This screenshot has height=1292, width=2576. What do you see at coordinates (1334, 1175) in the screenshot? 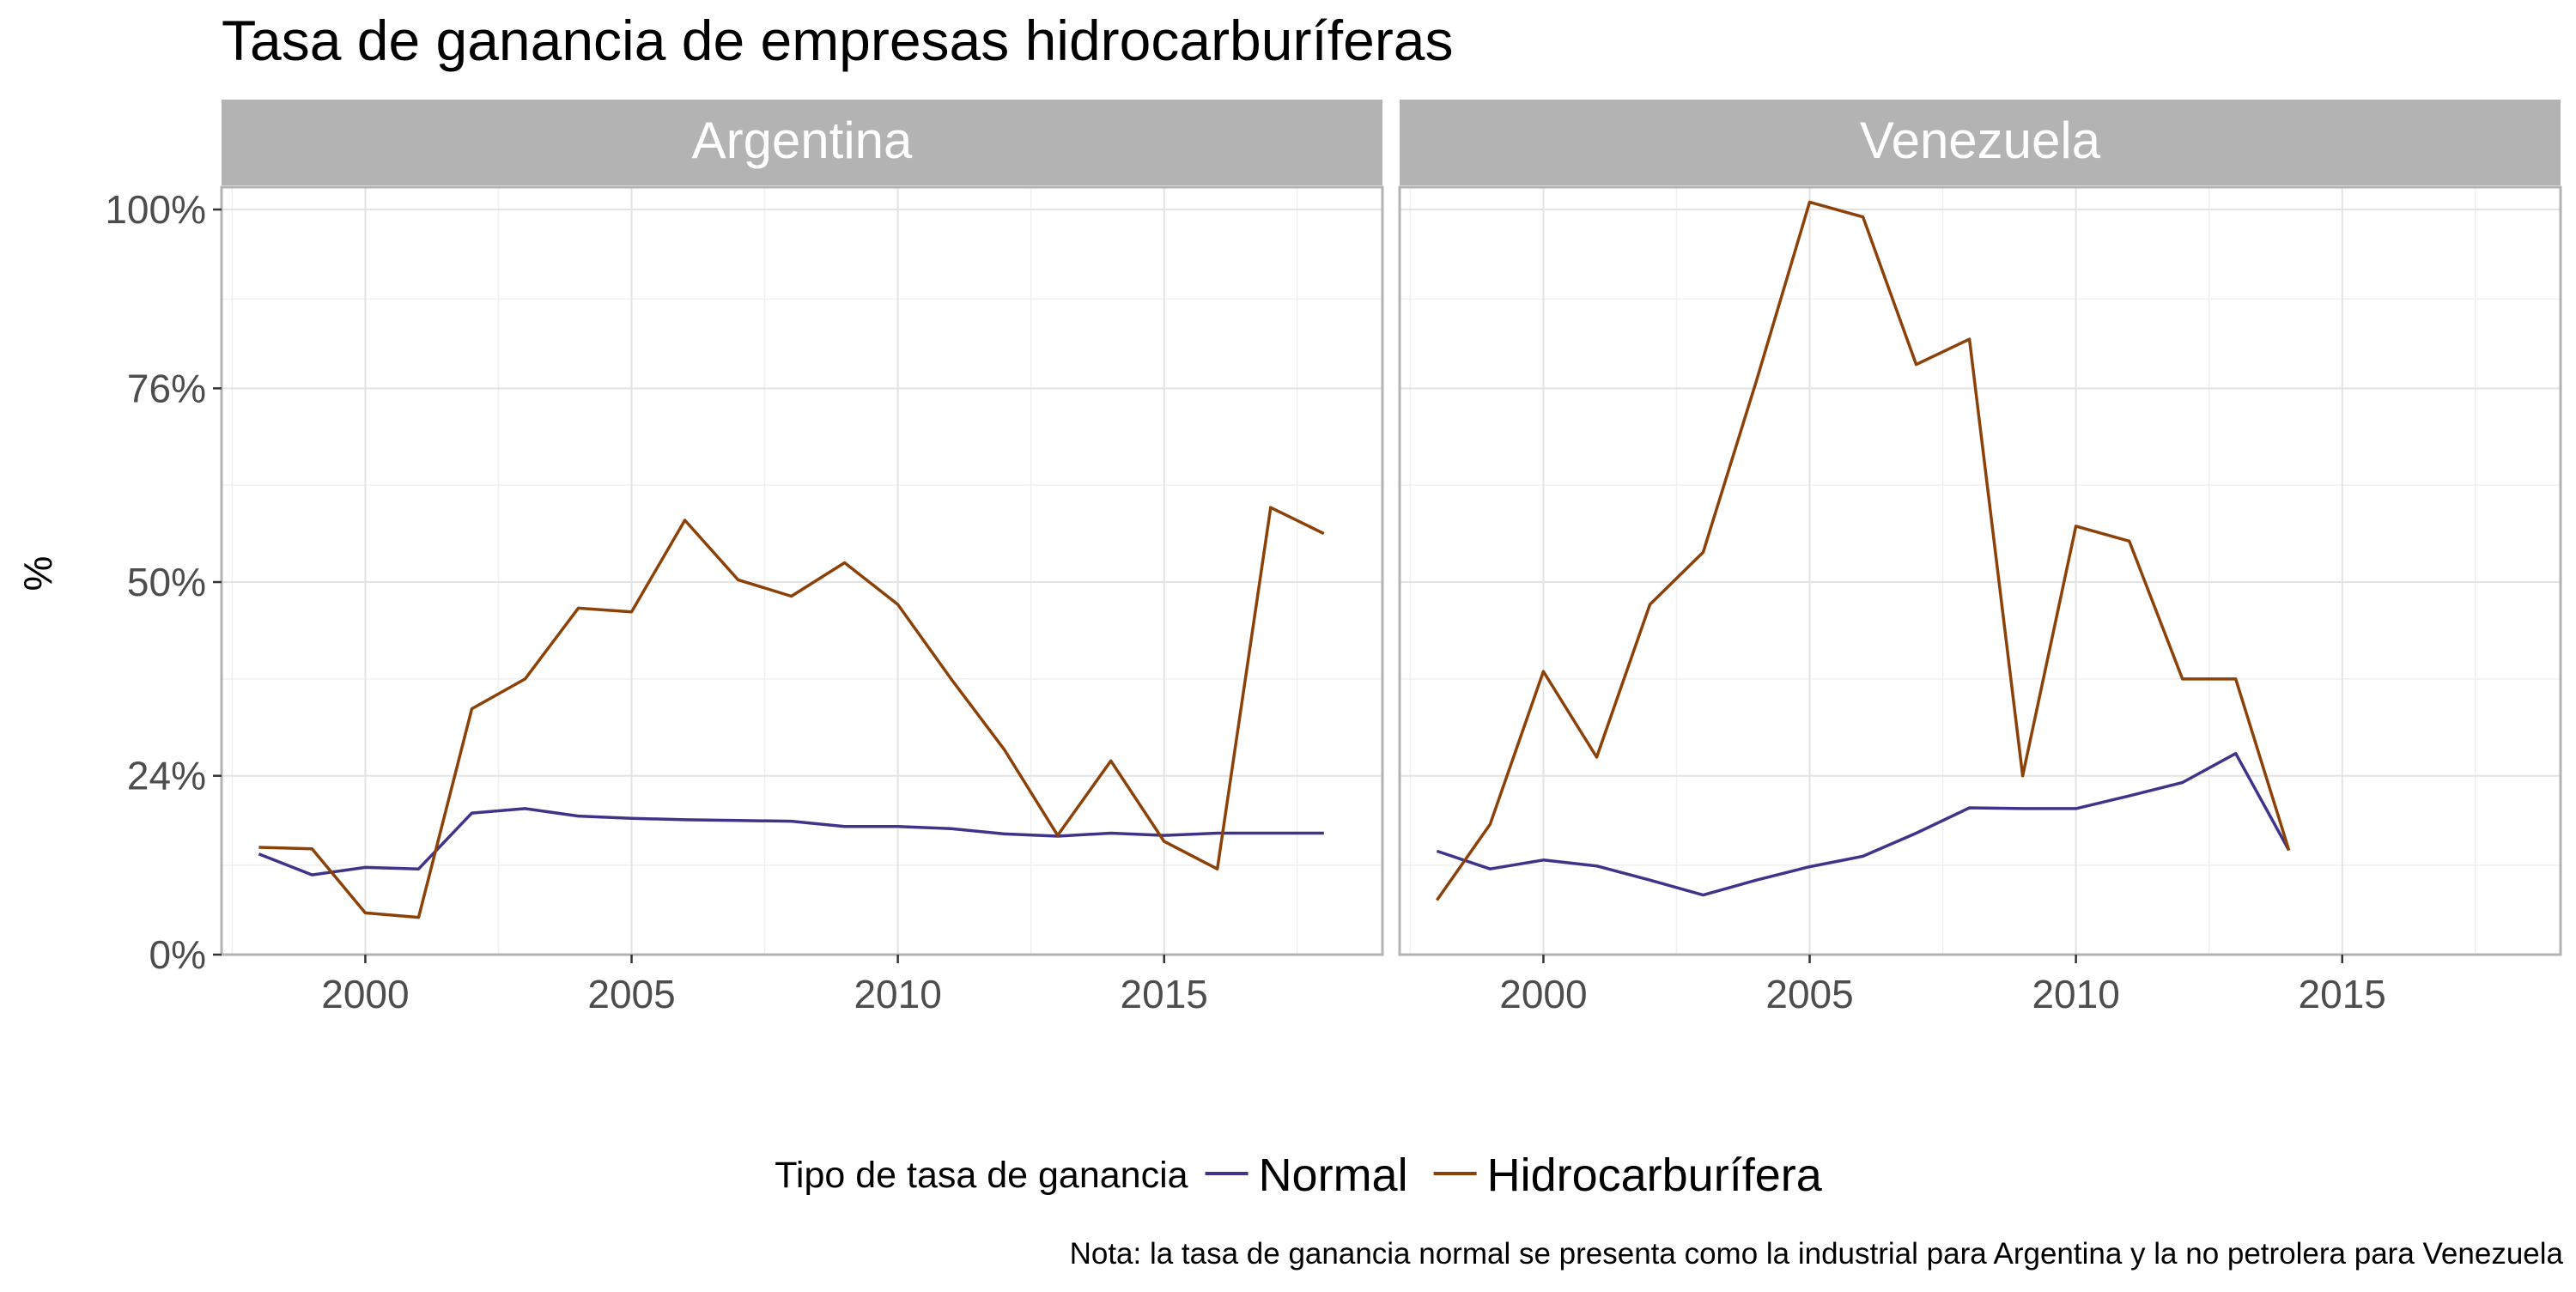
I see `legend-label-normal: Normal` at bounding box center [1334, 1175].